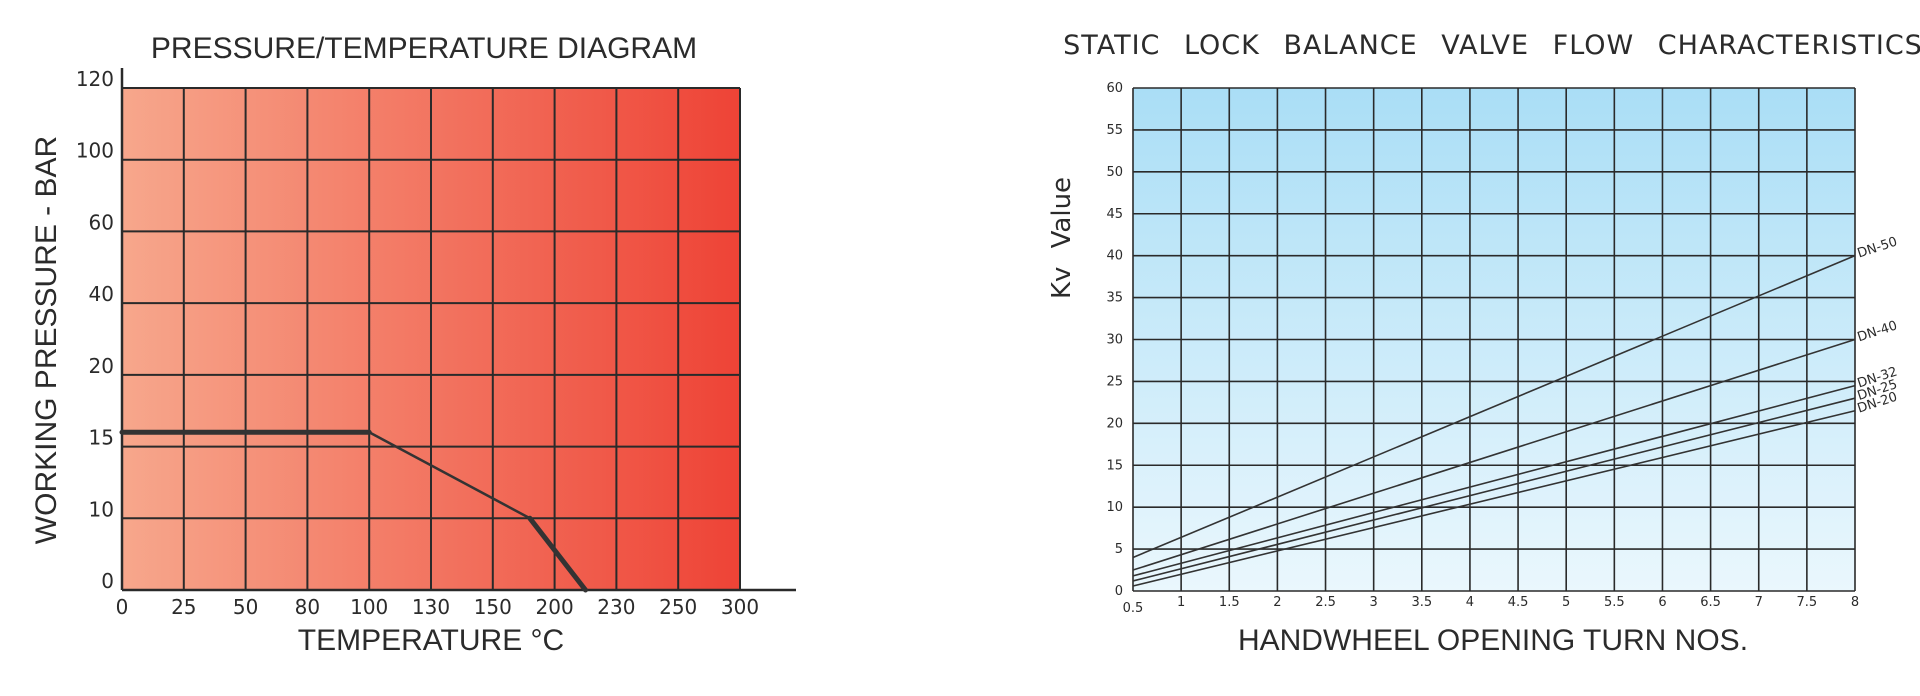 The height and width of the screenshot is (696, 1920). What do you see at coordinates (1491, 605) in the screenshot?
I see `right-x-ticks: 0.5 1 1.5 2 2.5 3 3.5 4 4.5 5 5.5 6 6.5 7 7.5 8` at bounding box center [1491, 605].